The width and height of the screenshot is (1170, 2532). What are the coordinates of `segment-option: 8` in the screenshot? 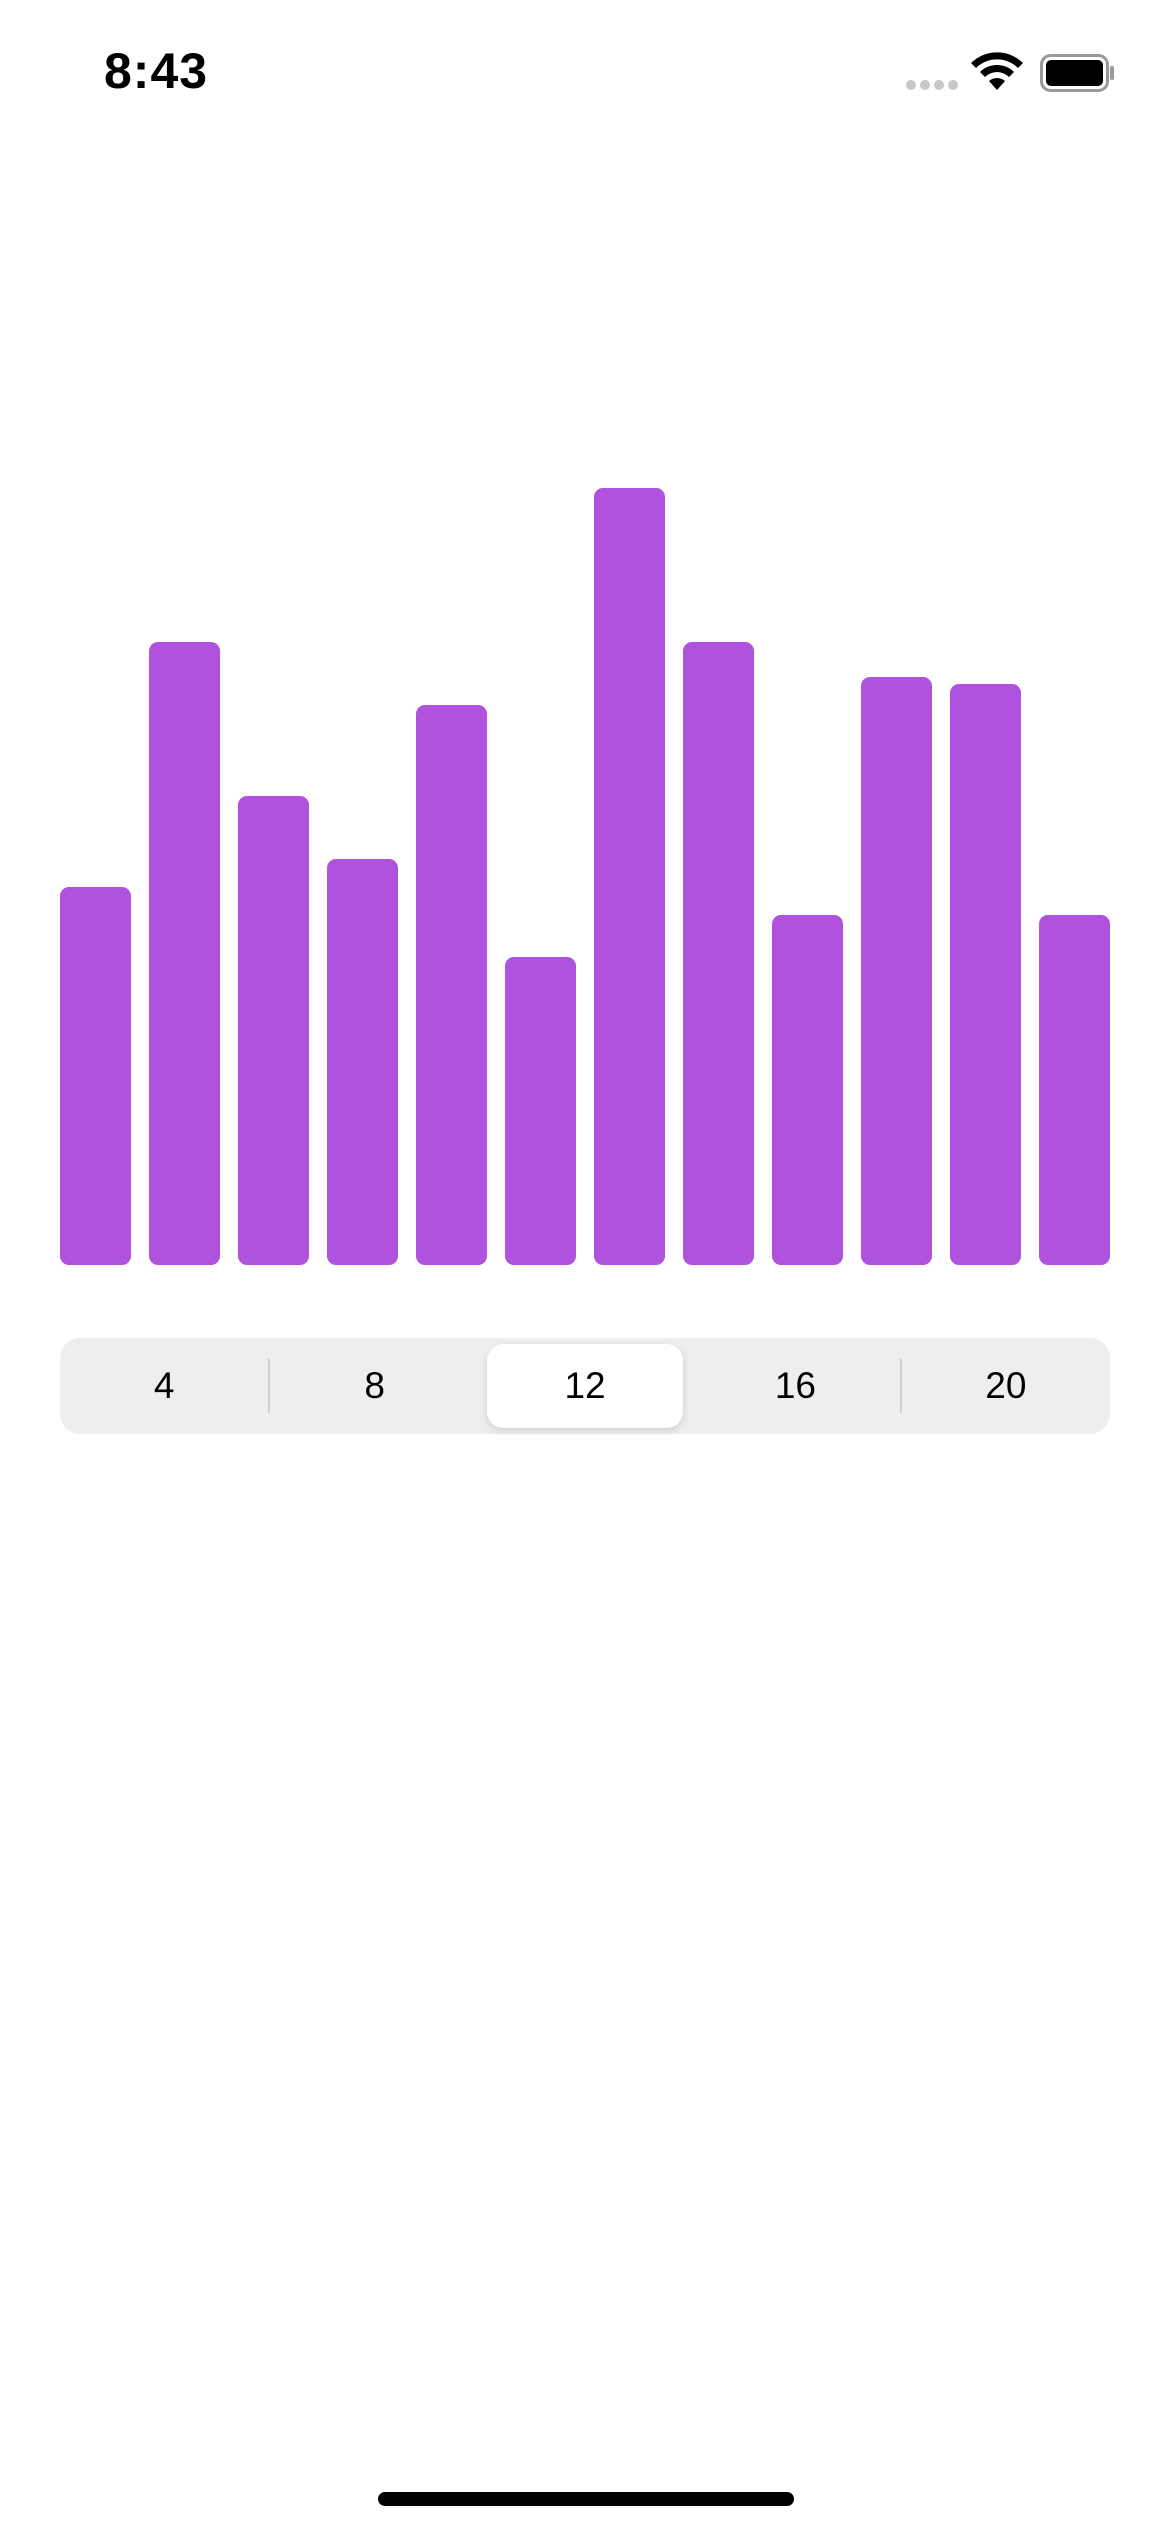 It's located at (374, 1385).